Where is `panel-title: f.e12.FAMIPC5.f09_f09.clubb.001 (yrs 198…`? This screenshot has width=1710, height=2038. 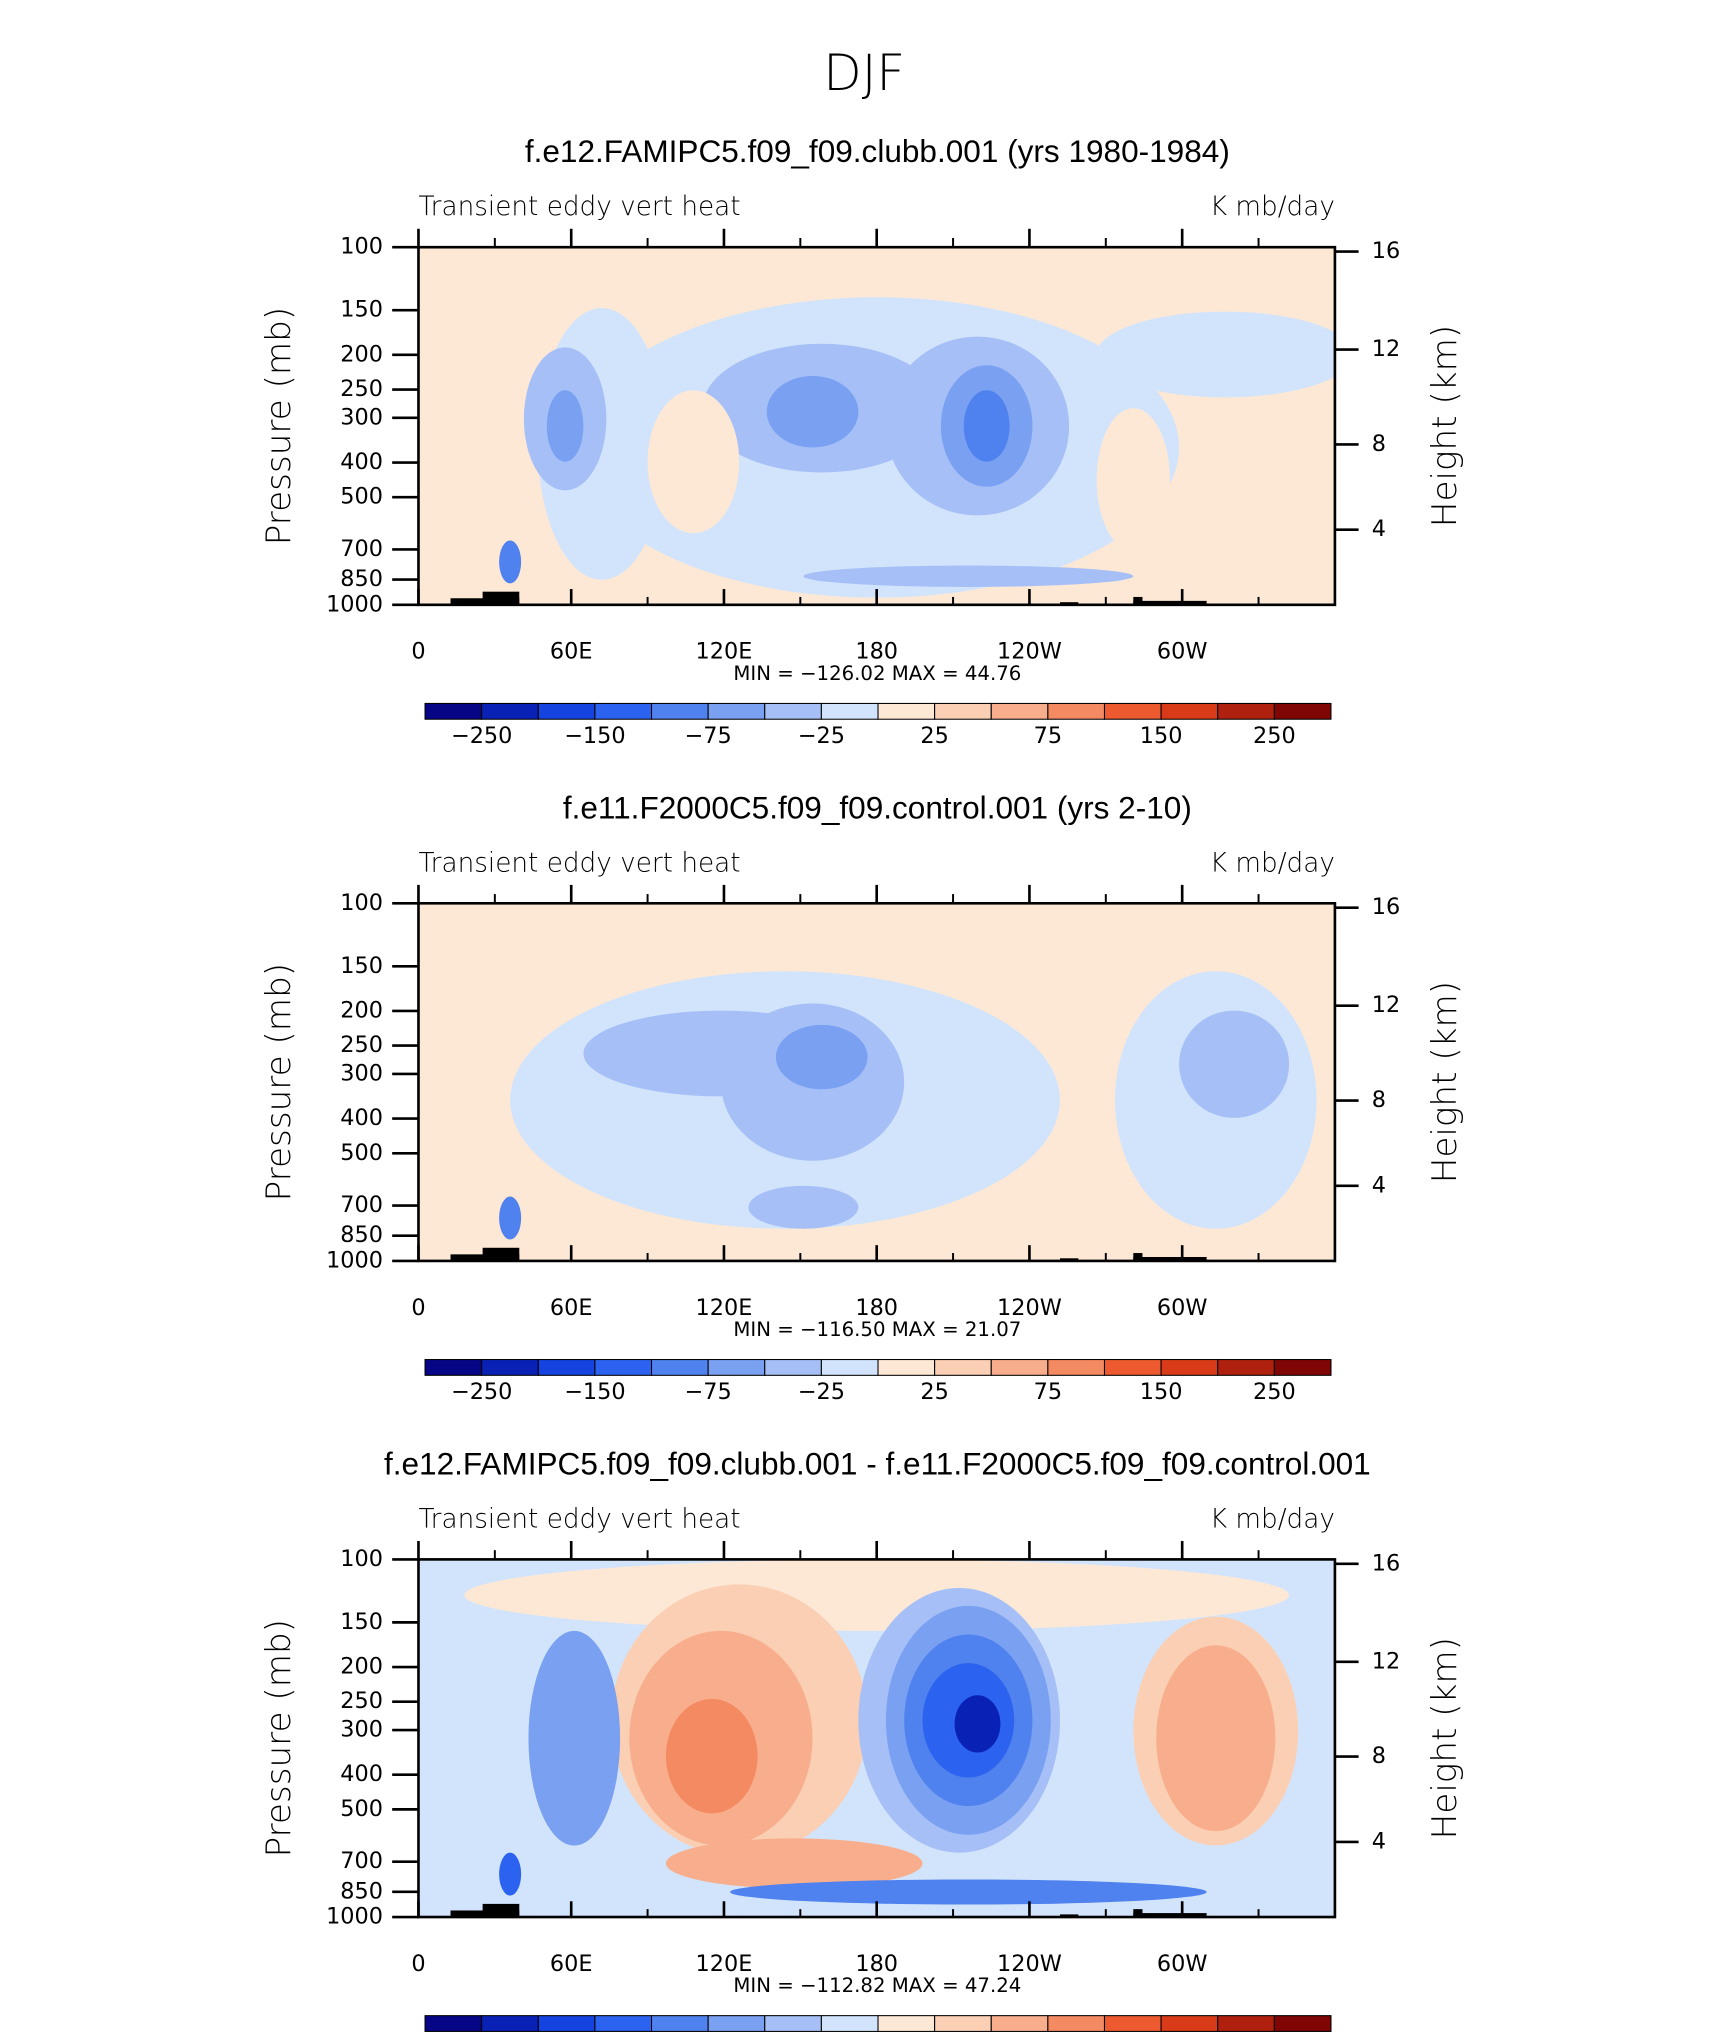
panel-title: f.e12.FAMIPC5.f09_f09.clubb.001 (yrs 198… is located at coordinates (877, 151).